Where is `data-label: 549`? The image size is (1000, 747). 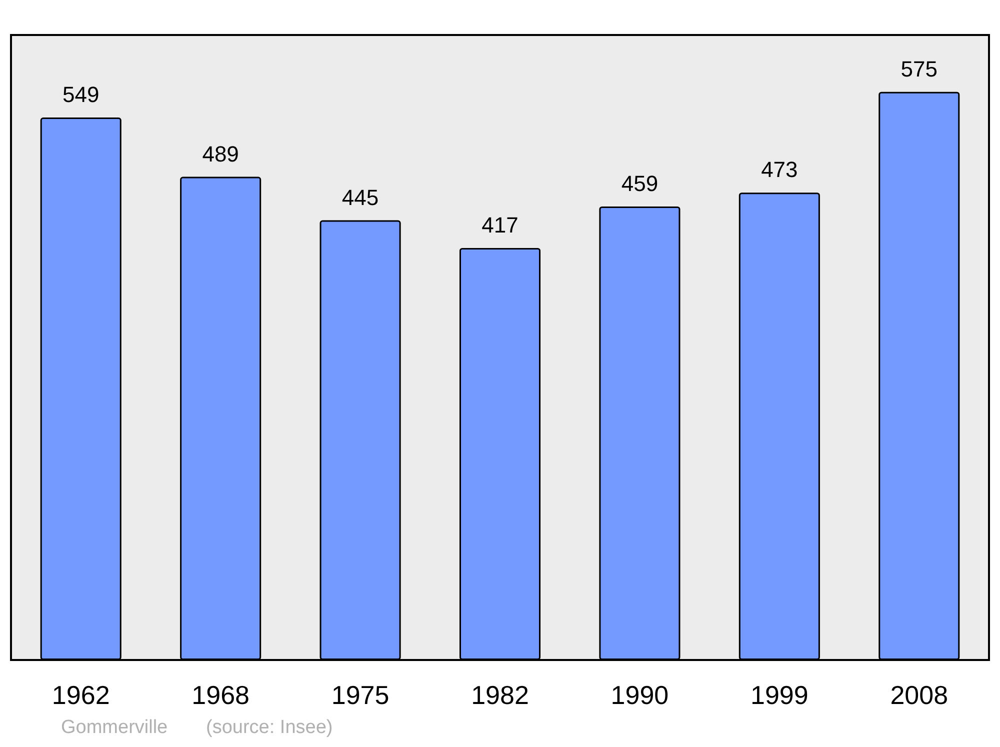
data-label: 549 is located at coordinates (81, 95).